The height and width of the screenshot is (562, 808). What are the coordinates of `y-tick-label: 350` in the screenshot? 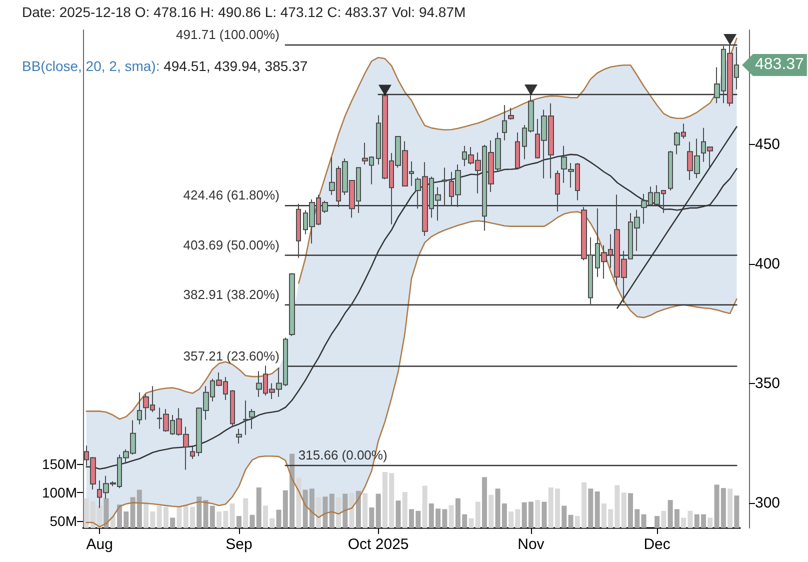 It's located at (767, 383).